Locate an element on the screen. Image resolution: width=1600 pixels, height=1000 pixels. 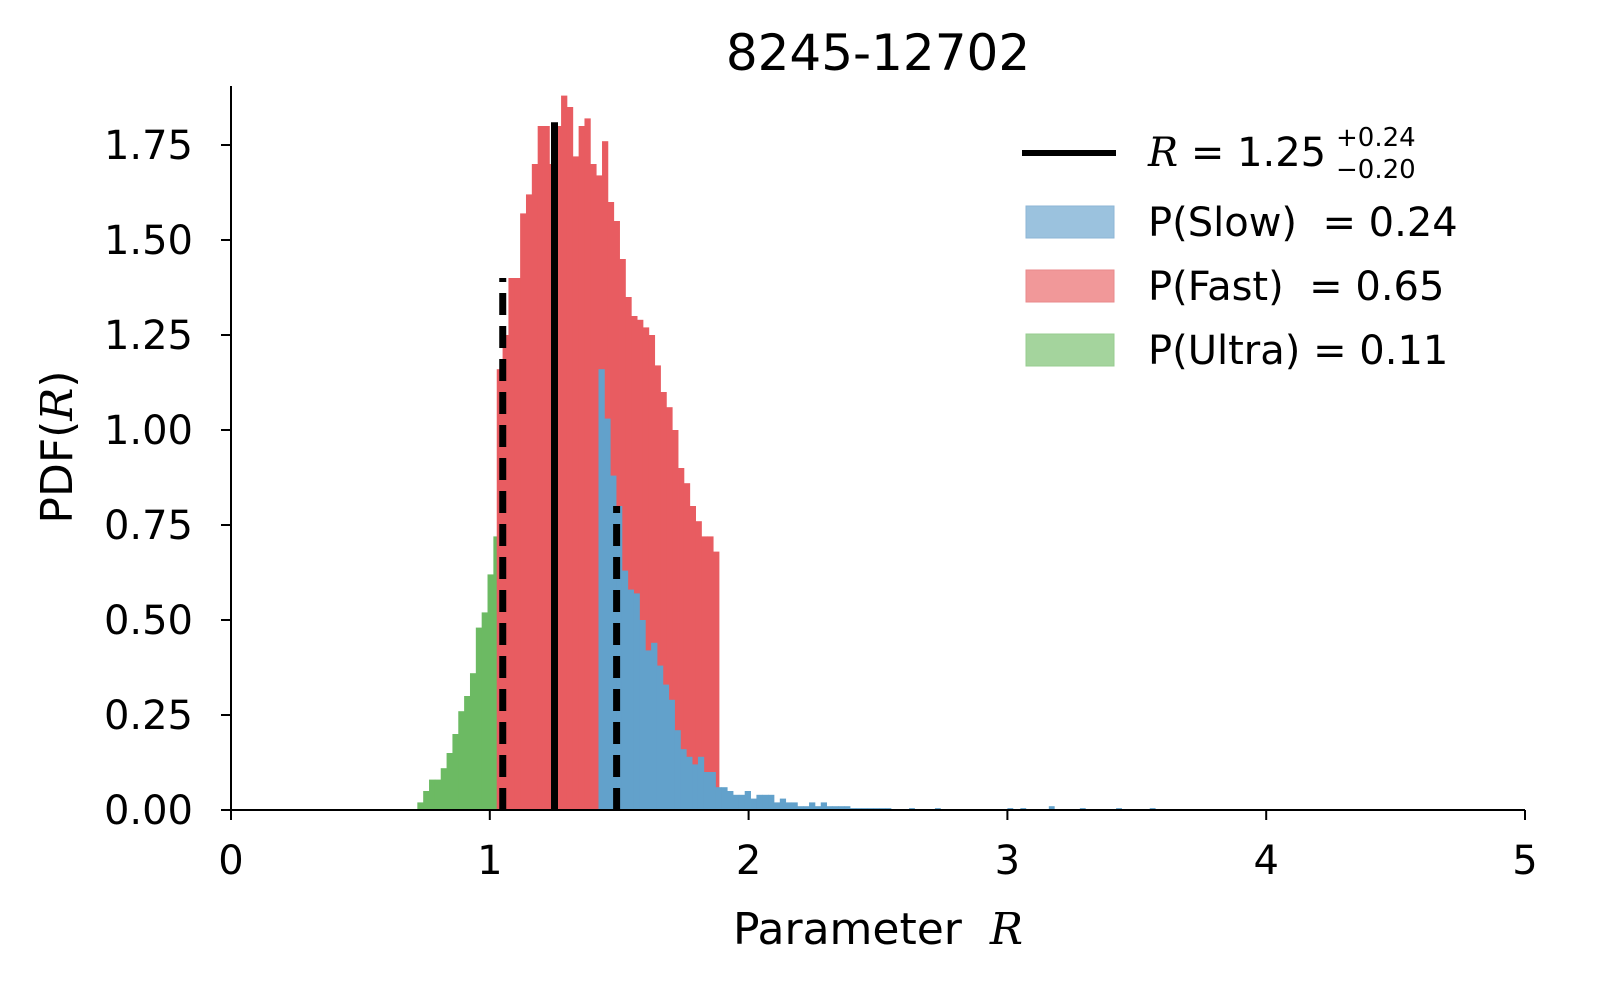
legend-median-minus: −0.20 is located at coordinates (1376, 170).